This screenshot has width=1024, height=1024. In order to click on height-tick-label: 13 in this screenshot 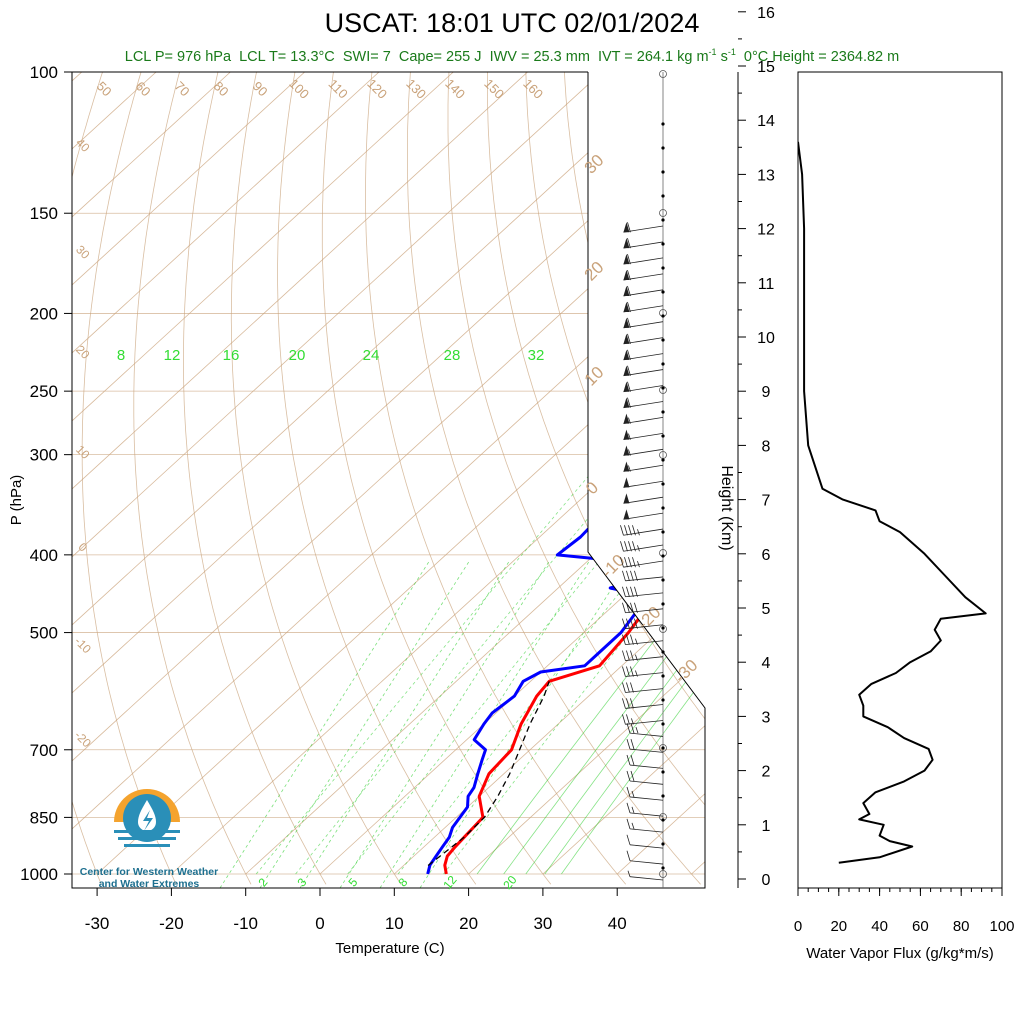, I will do `click(766, 175)`.